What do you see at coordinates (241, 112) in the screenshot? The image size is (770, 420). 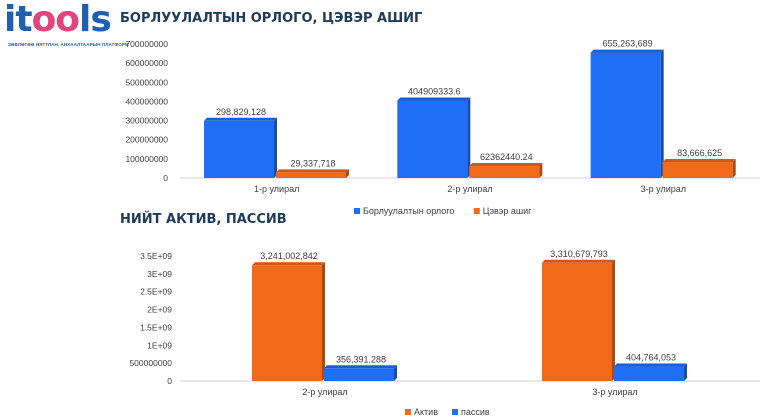 I see `data-label: 298,829,128` at bounding box center [241, 112].